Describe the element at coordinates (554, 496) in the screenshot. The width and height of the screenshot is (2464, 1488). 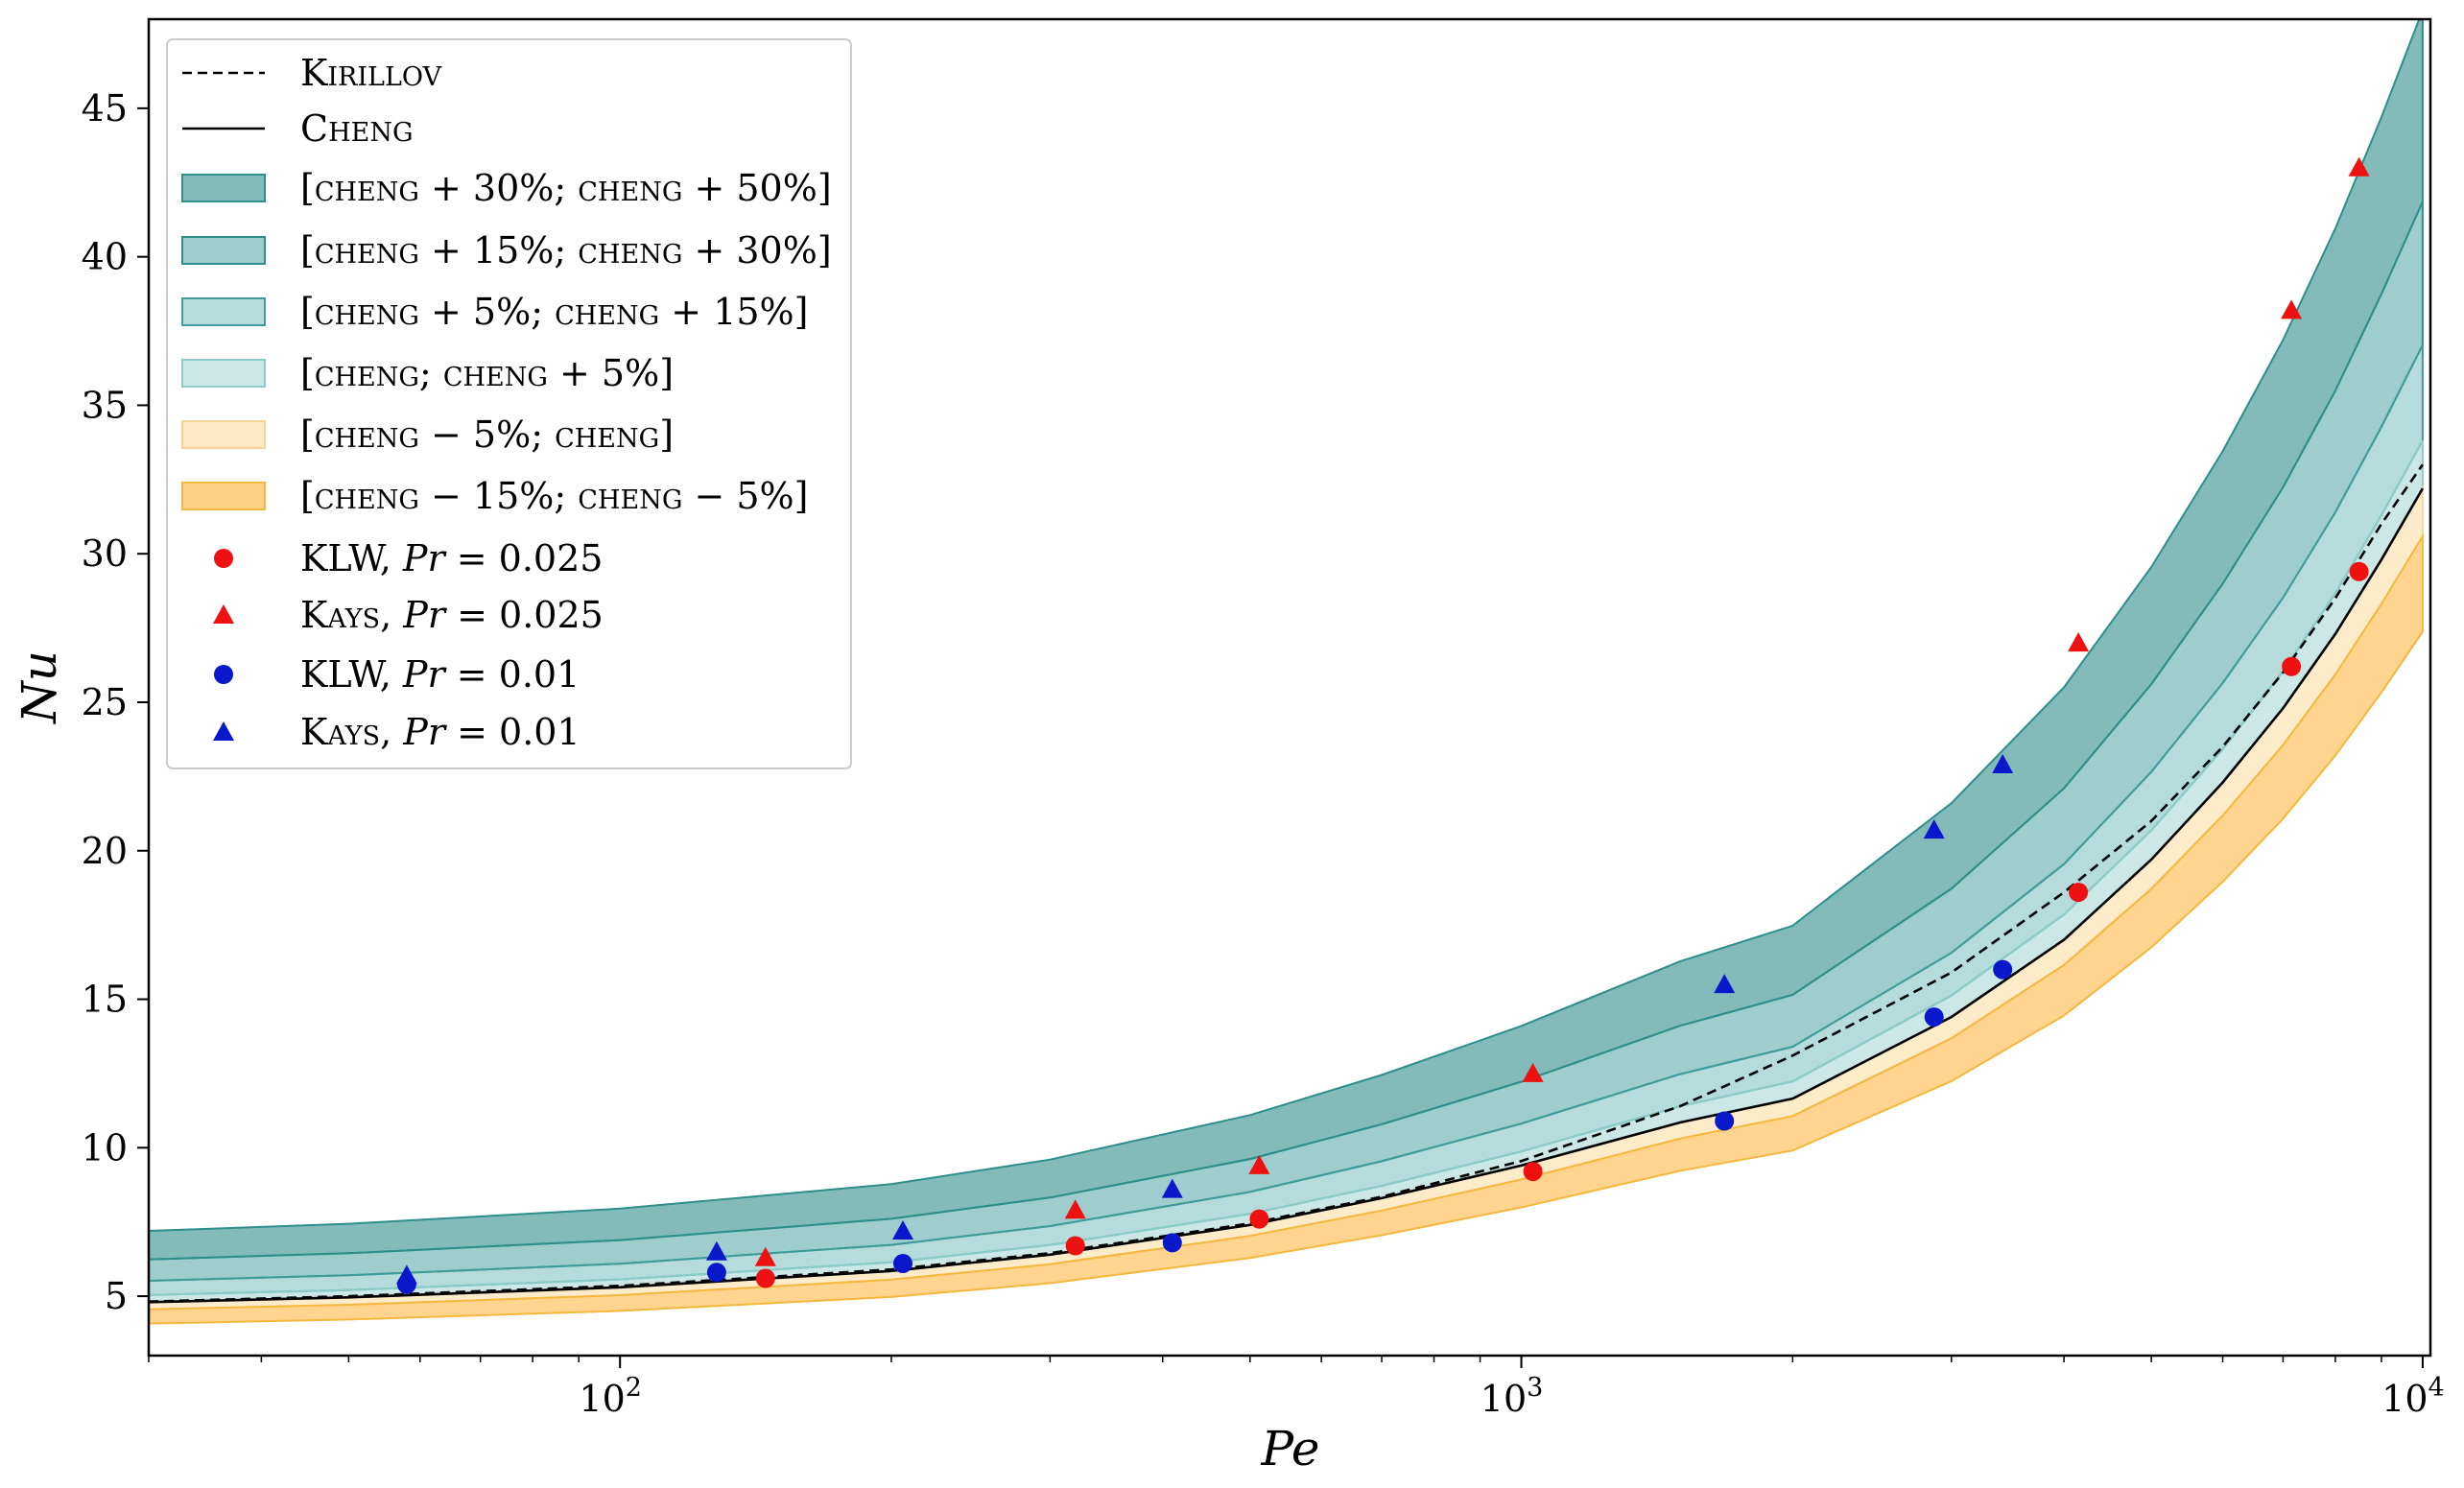
I see `legend-label-band6: [cheng − 15%; cheng − 5%]` at that location.